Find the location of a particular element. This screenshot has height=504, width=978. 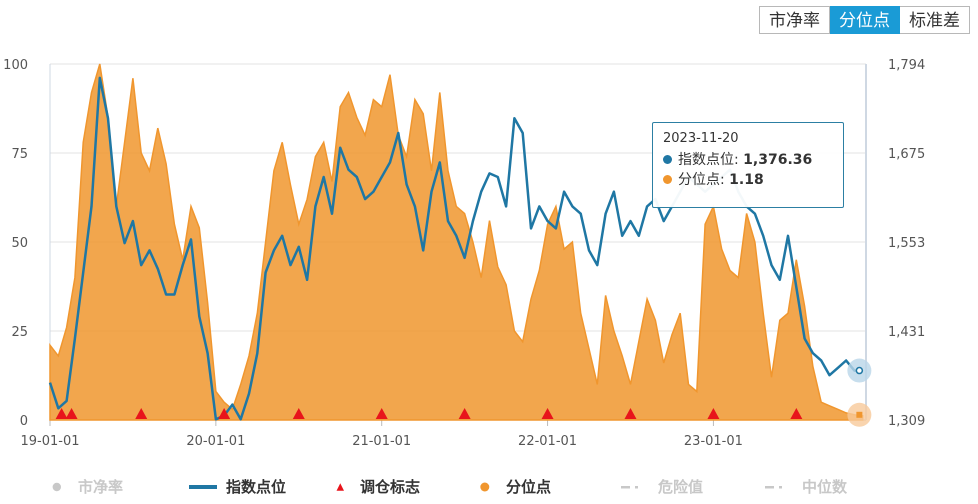

legend-item-index: 指数点位 is located at coordinates (237, 486).